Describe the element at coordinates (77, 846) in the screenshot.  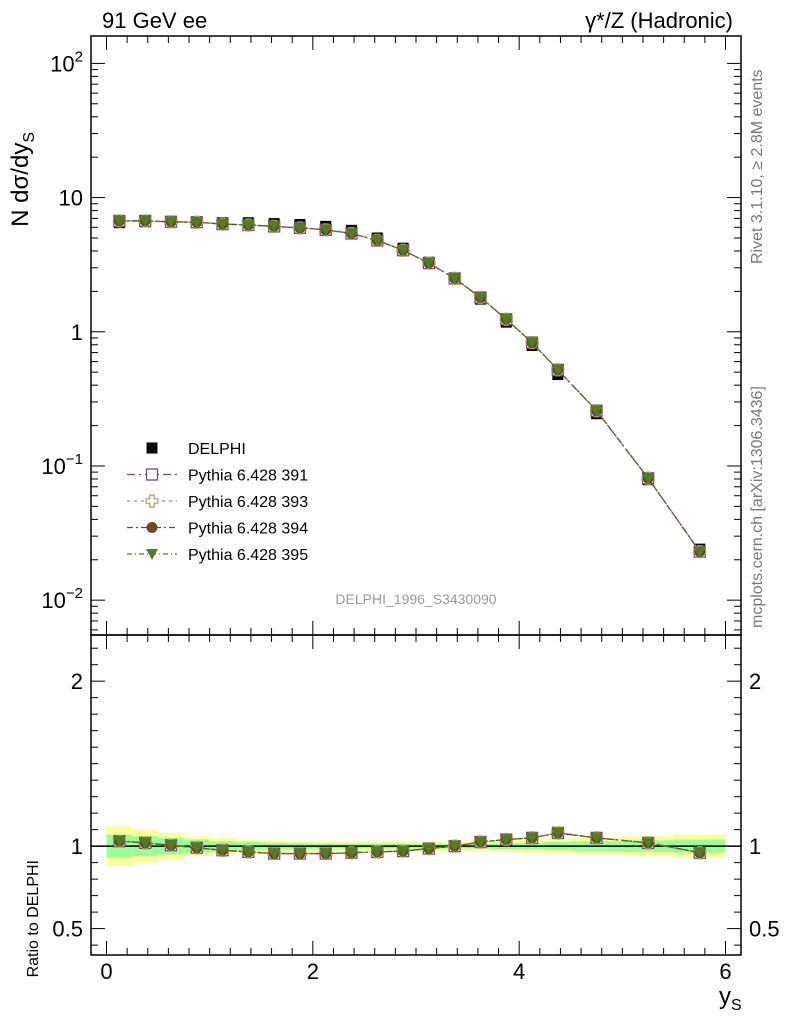
I see `y-tick-label-ratio-left: 1` at that location.